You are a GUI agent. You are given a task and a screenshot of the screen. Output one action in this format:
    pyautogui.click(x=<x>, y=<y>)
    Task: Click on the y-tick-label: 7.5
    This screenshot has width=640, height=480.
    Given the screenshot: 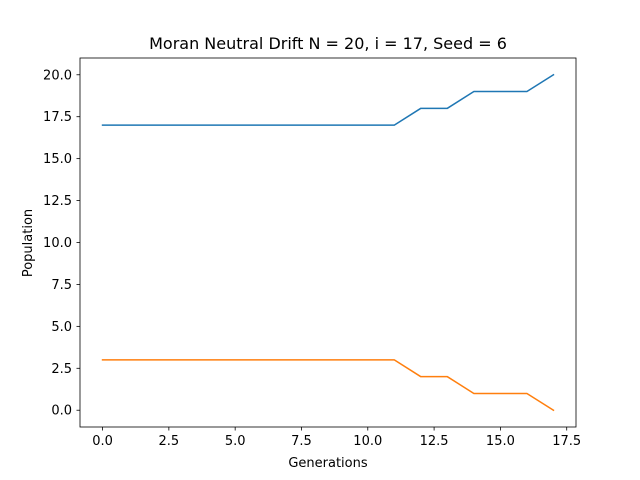 What is the action you would take?
    pyautogui.click(x=61, y=285)
    